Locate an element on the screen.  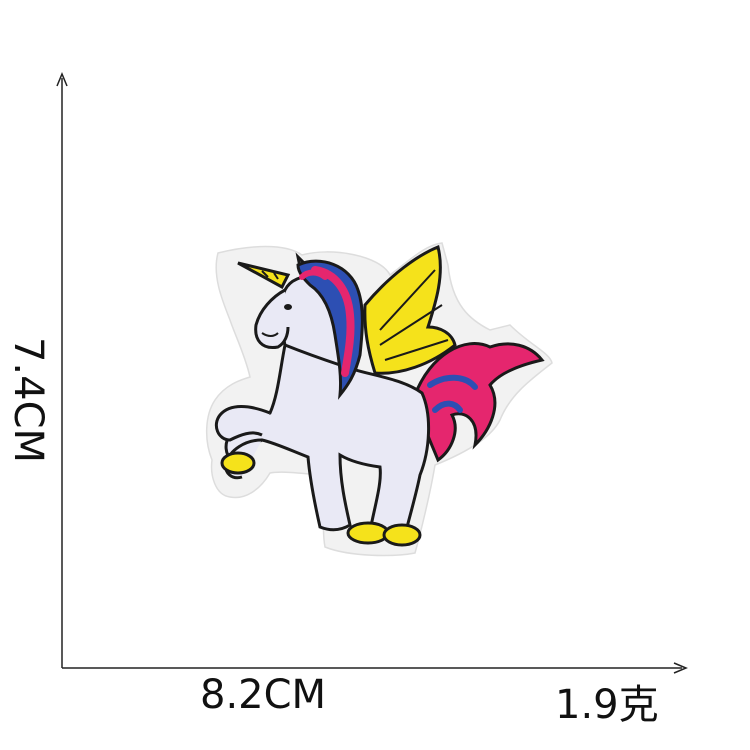
vertical-axis-arrow is located at coordinates (62, 79).